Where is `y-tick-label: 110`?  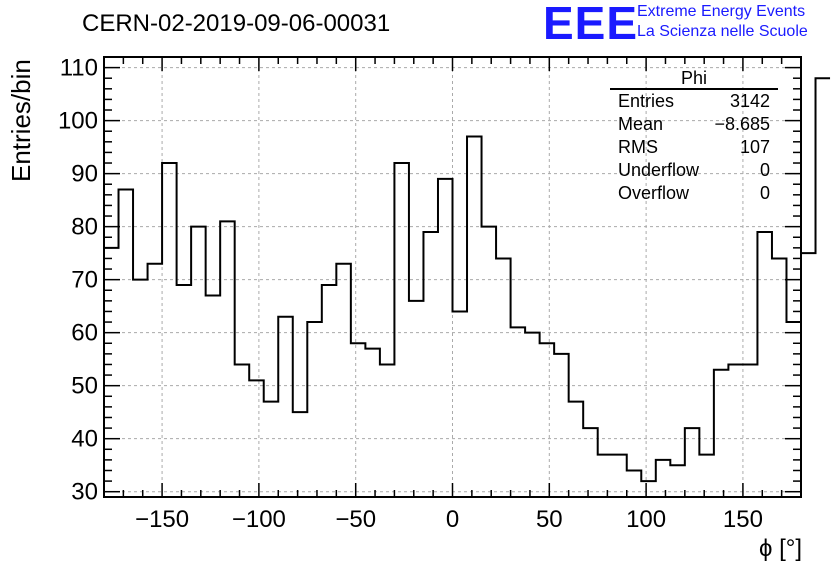 y-tick-label: 110 is located at coordinates (79, 68).